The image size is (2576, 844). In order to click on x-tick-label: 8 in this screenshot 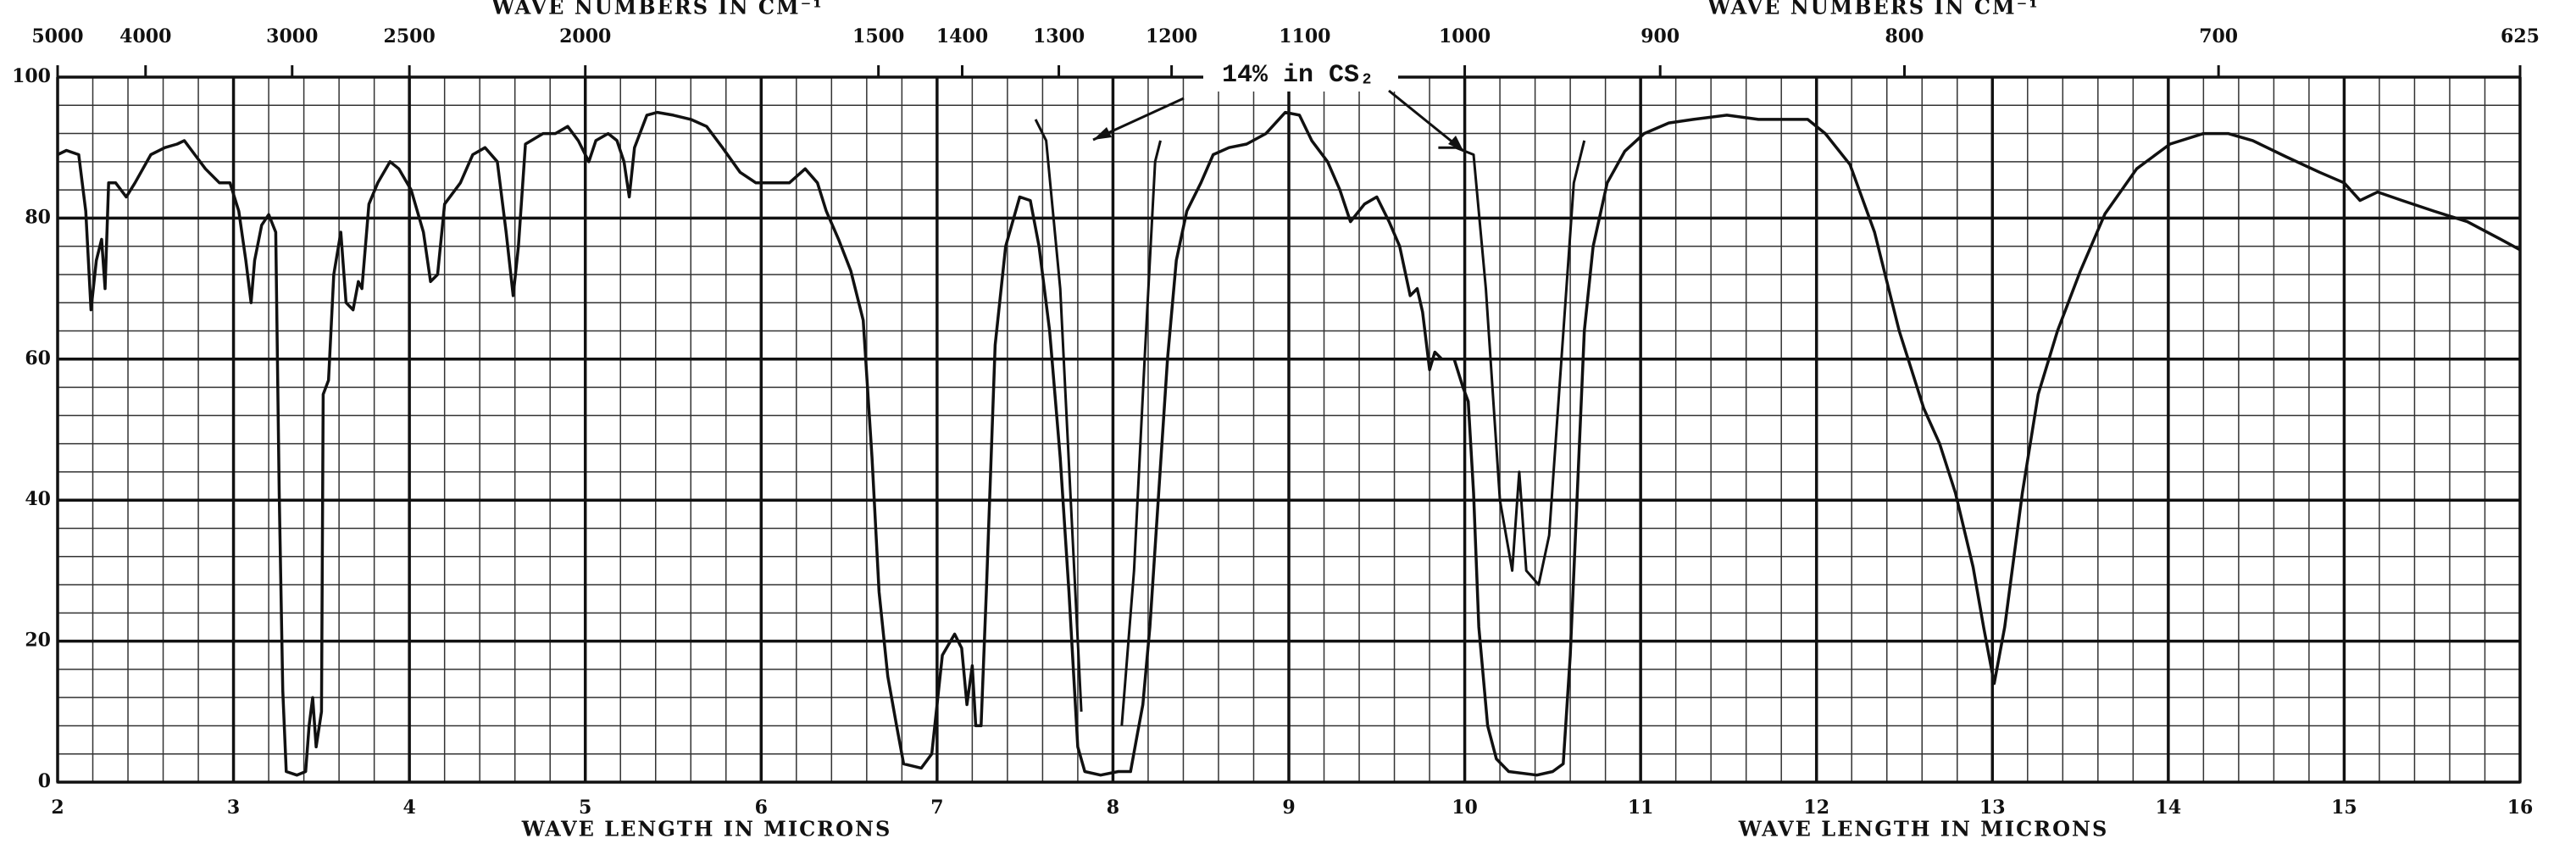, I will do `click(1113, 808)`.